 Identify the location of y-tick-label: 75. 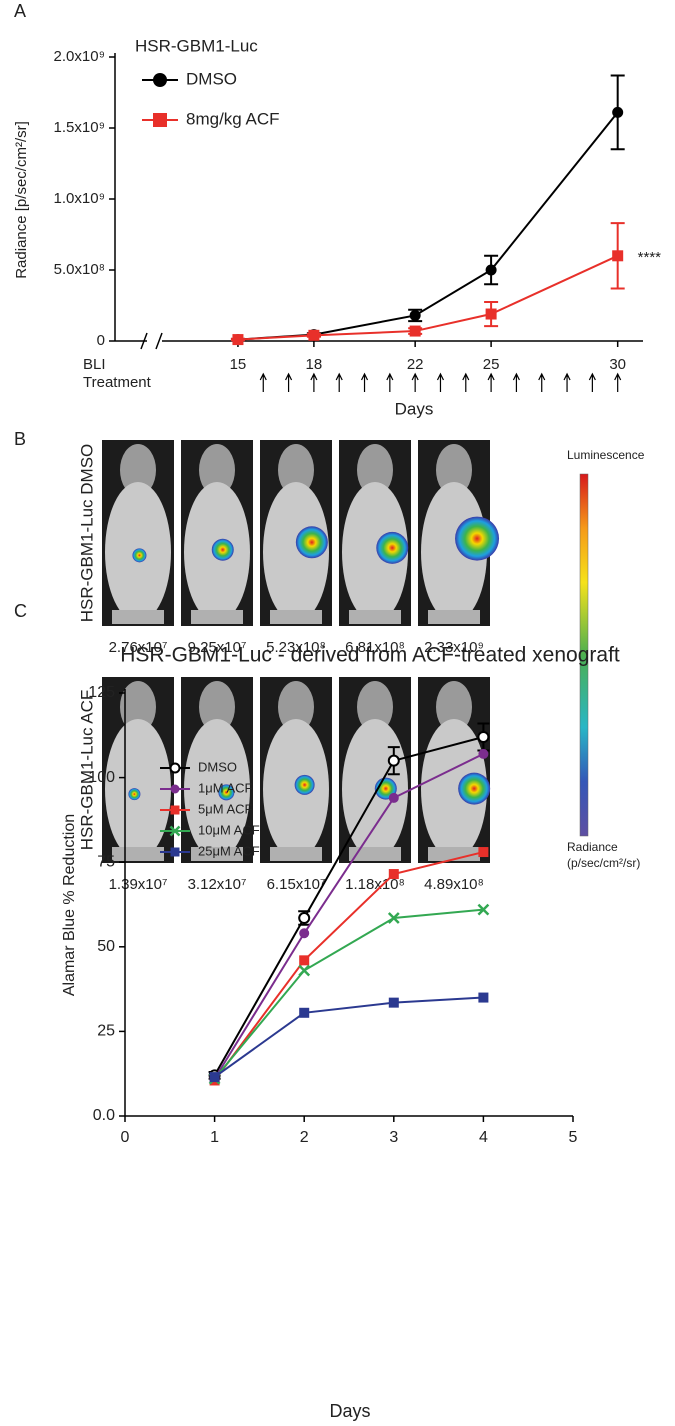
(106, 861).